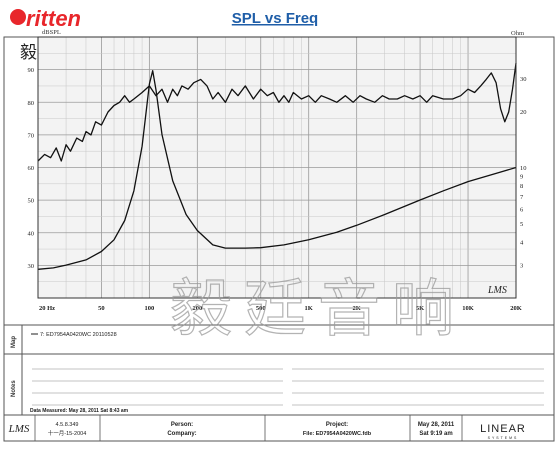  I want to click on y-right-tick-label: 8, so click(521, 186).